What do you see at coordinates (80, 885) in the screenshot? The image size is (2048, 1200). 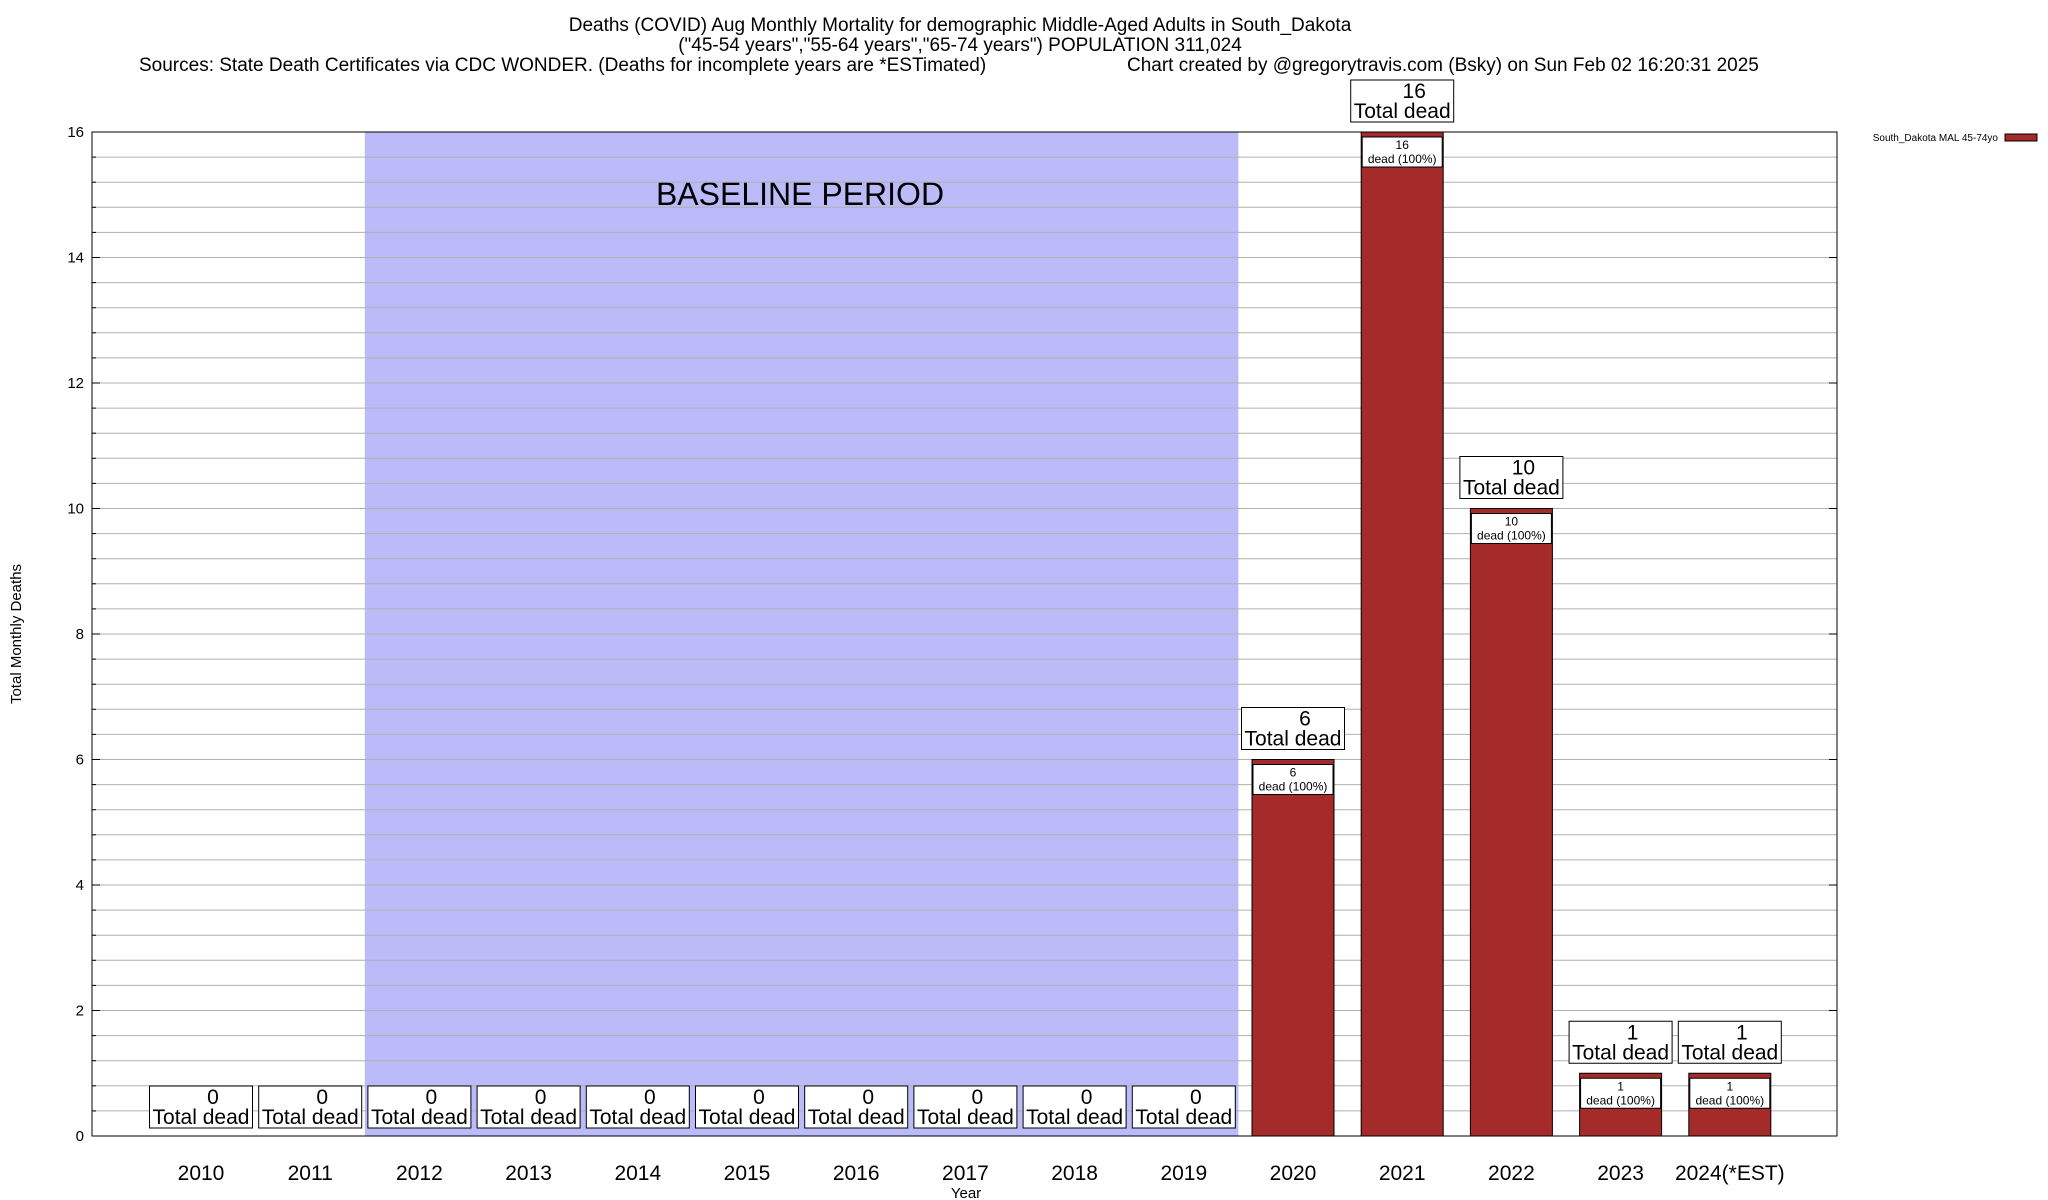 I see `y-tick-label: 4` at bounding box center [80, 885].